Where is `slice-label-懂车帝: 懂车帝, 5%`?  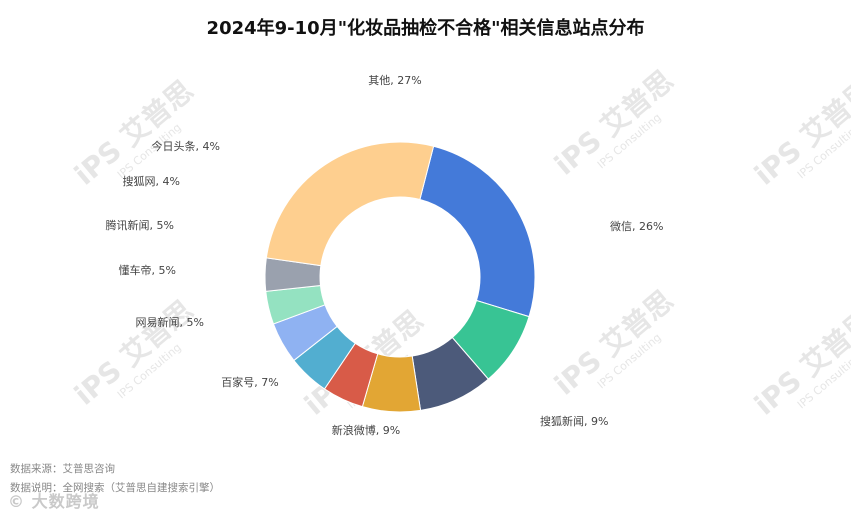
slice-label-懂车帝: 懂车帝, 5% is located at coordinates (147, 270).